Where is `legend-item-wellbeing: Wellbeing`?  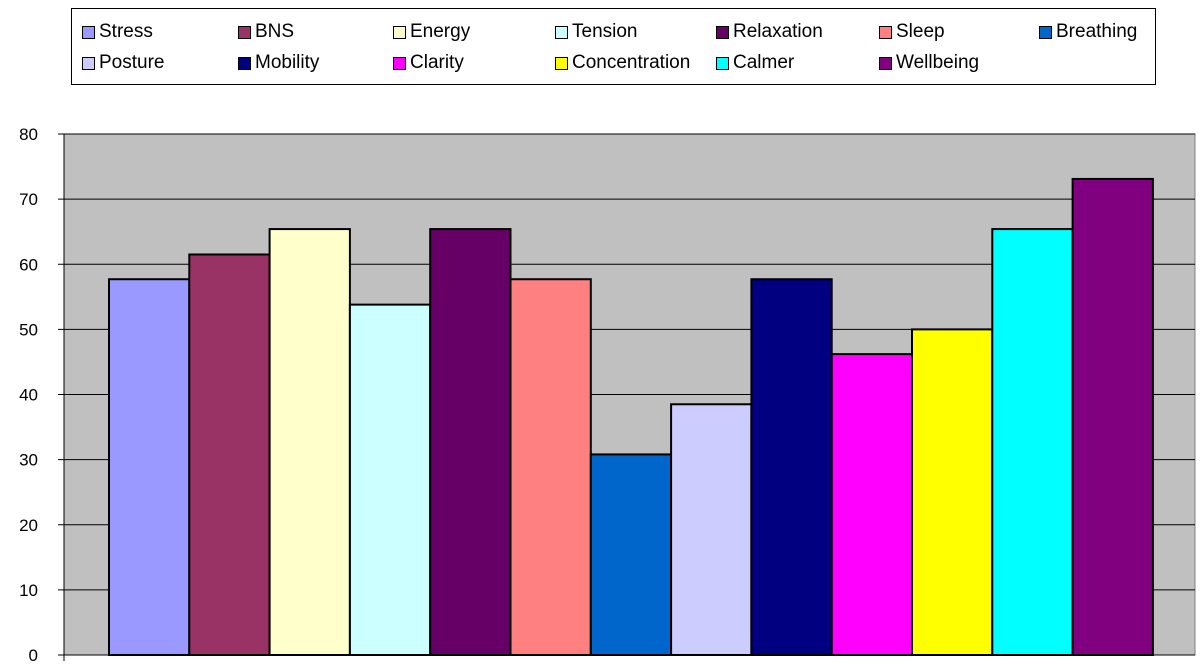
legend-item-wellbeing: Wellbeing is located at coordinates (929, 63).